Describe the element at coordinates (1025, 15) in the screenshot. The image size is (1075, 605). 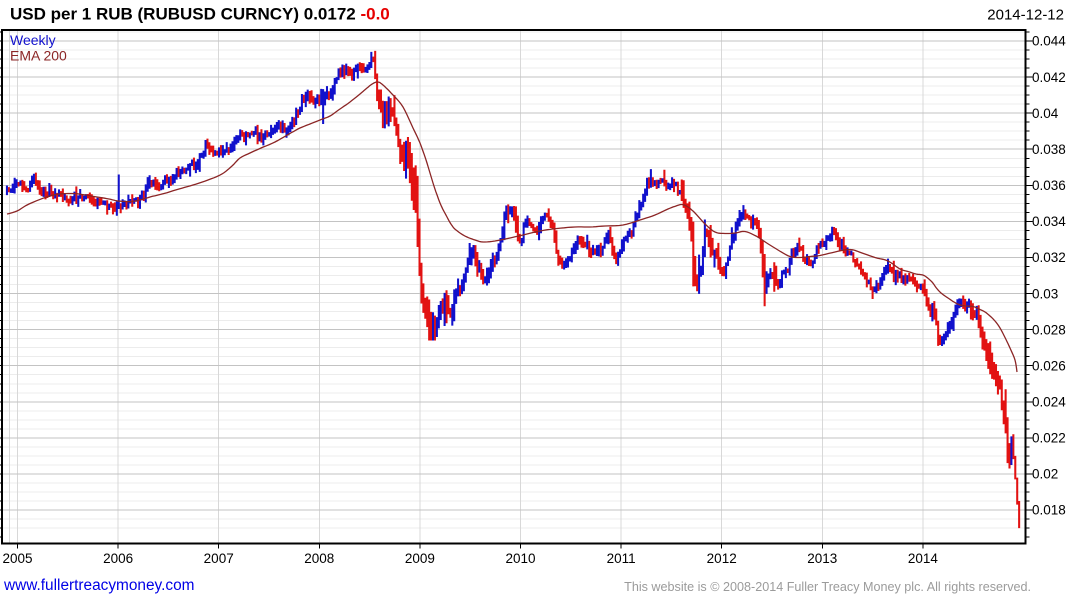
I see `svg-text: 2014-12-12` at that location.